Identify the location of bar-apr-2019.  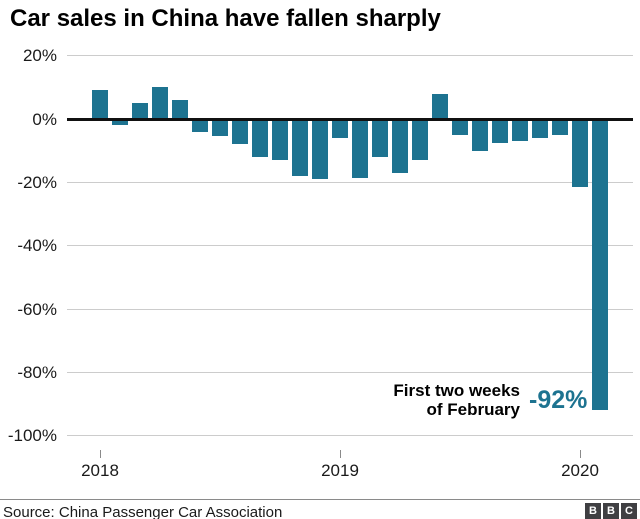
(400, 146).